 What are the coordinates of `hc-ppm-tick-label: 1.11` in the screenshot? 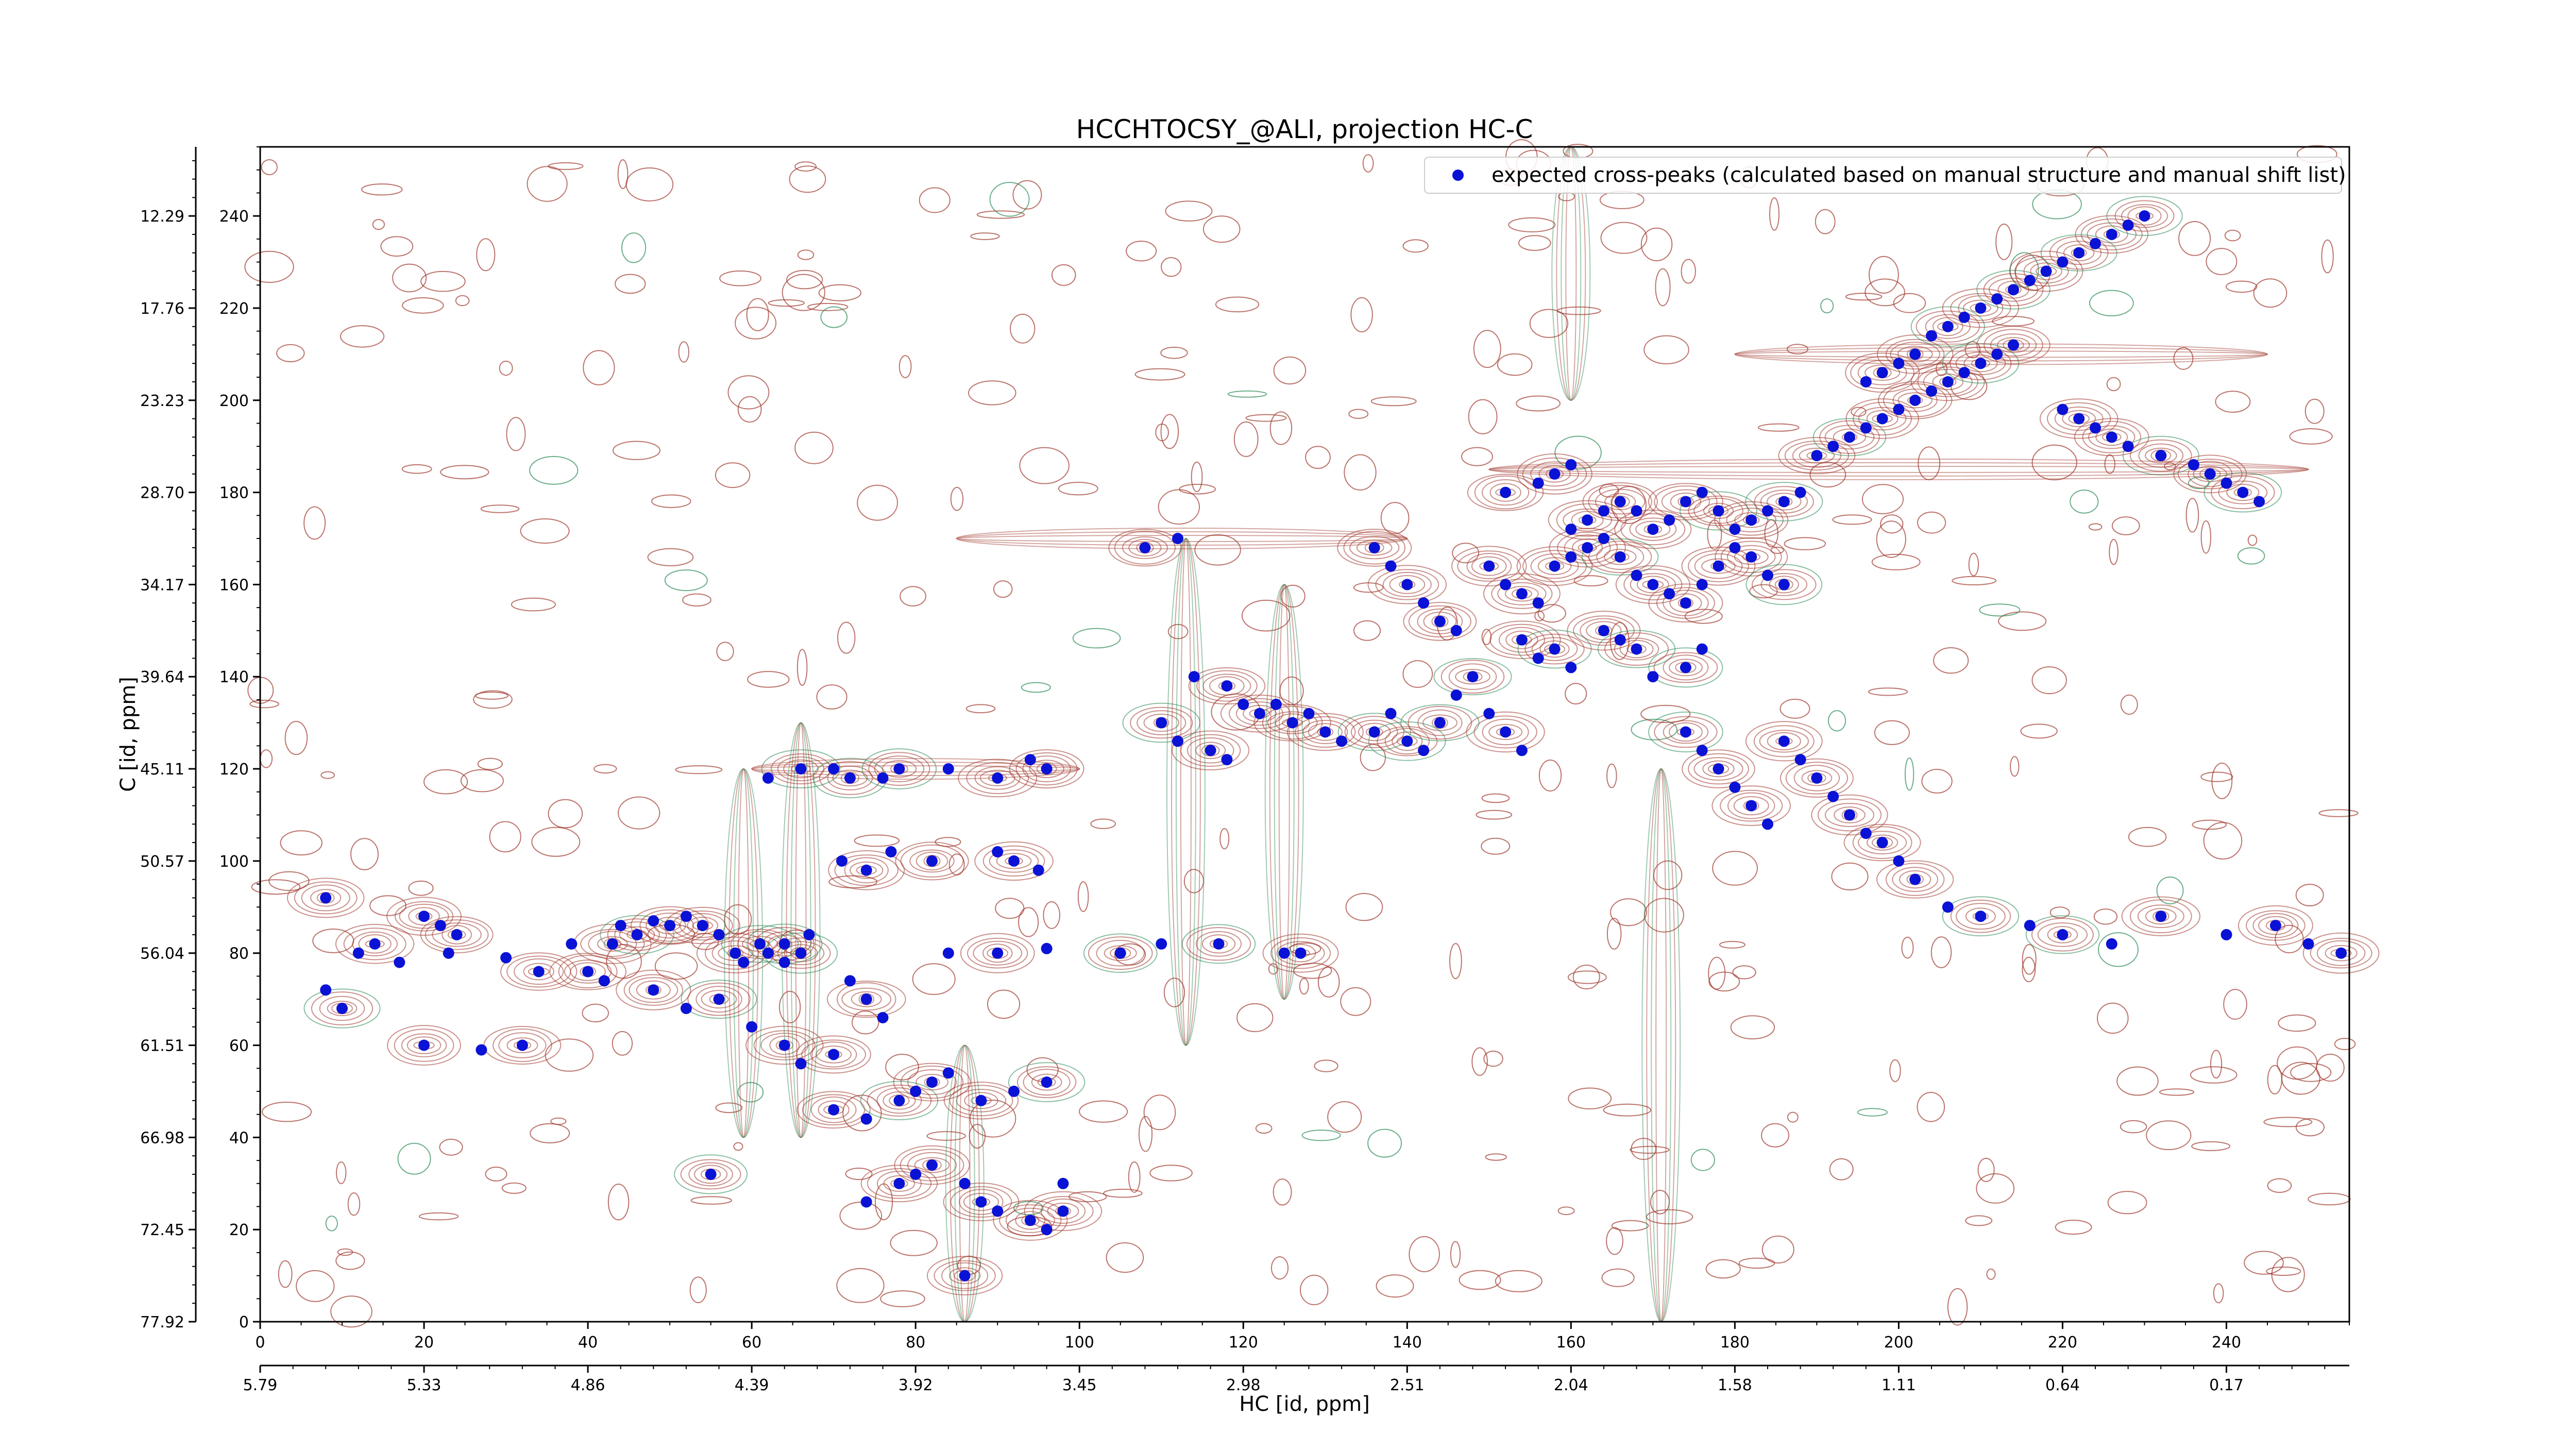 It's located at (1899, 1385).